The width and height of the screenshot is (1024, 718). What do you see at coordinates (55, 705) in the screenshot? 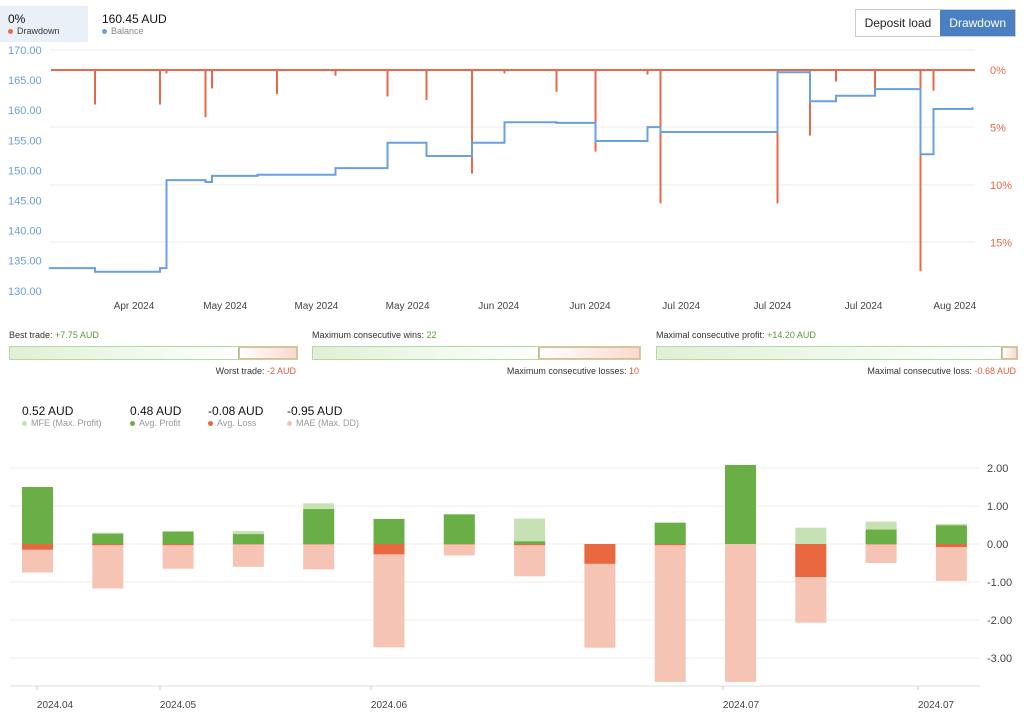
I see `x-tick-label: 2024.04` at bounding box center [55, 705].